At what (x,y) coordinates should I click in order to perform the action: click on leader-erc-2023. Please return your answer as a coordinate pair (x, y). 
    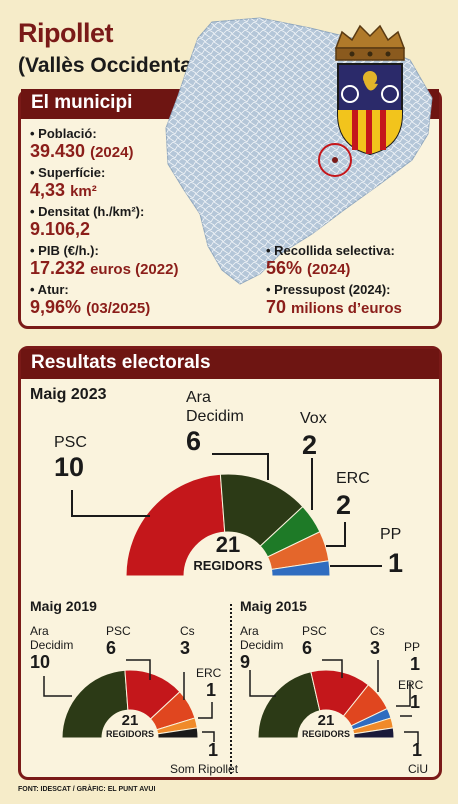
    Looking at the image, I should click on (336, 534).